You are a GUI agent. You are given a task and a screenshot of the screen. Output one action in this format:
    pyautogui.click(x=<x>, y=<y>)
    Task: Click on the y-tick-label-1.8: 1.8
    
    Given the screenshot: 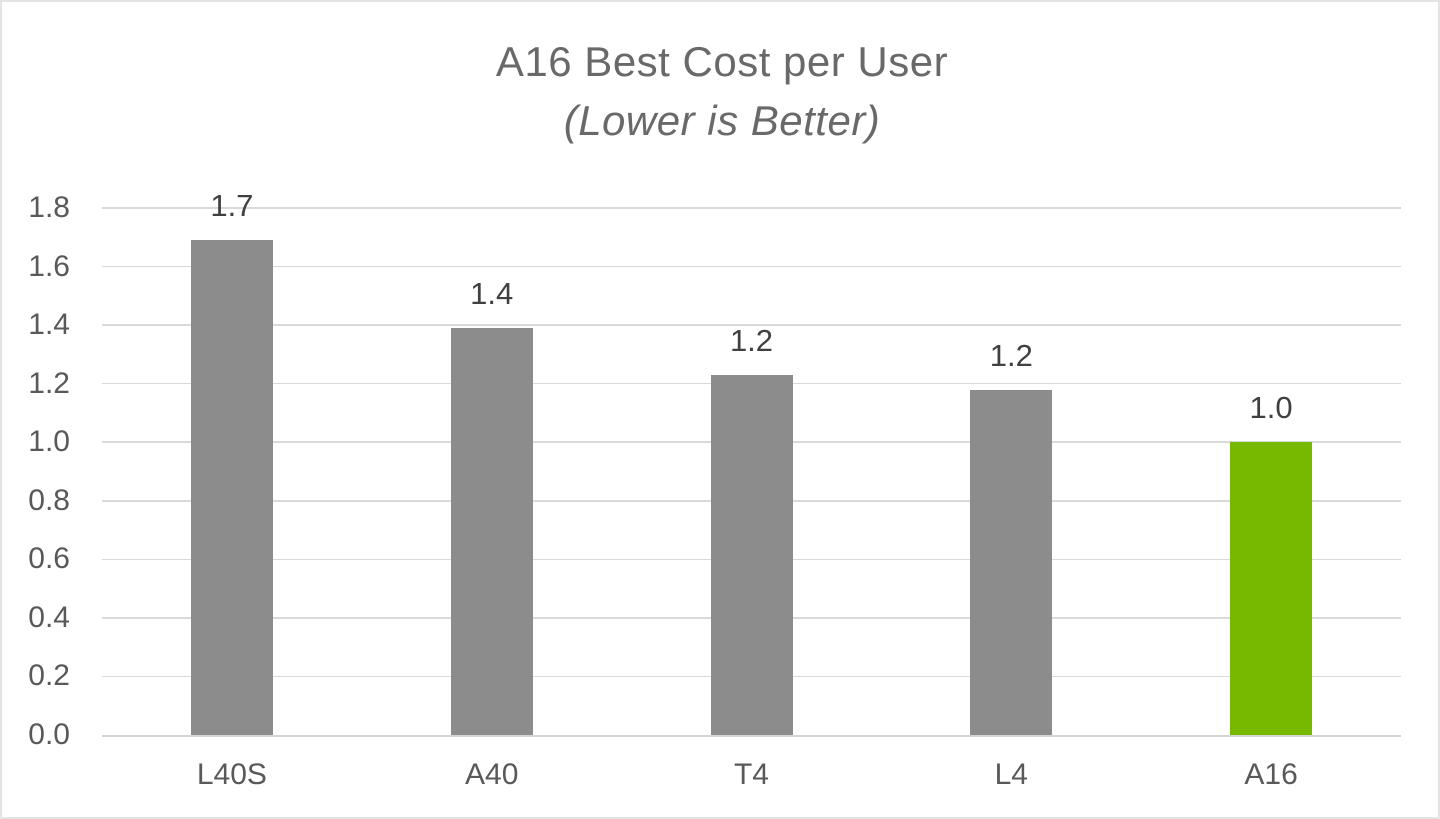 What is the action you would take?
    pyautogui.click(x=49, y=207)
    